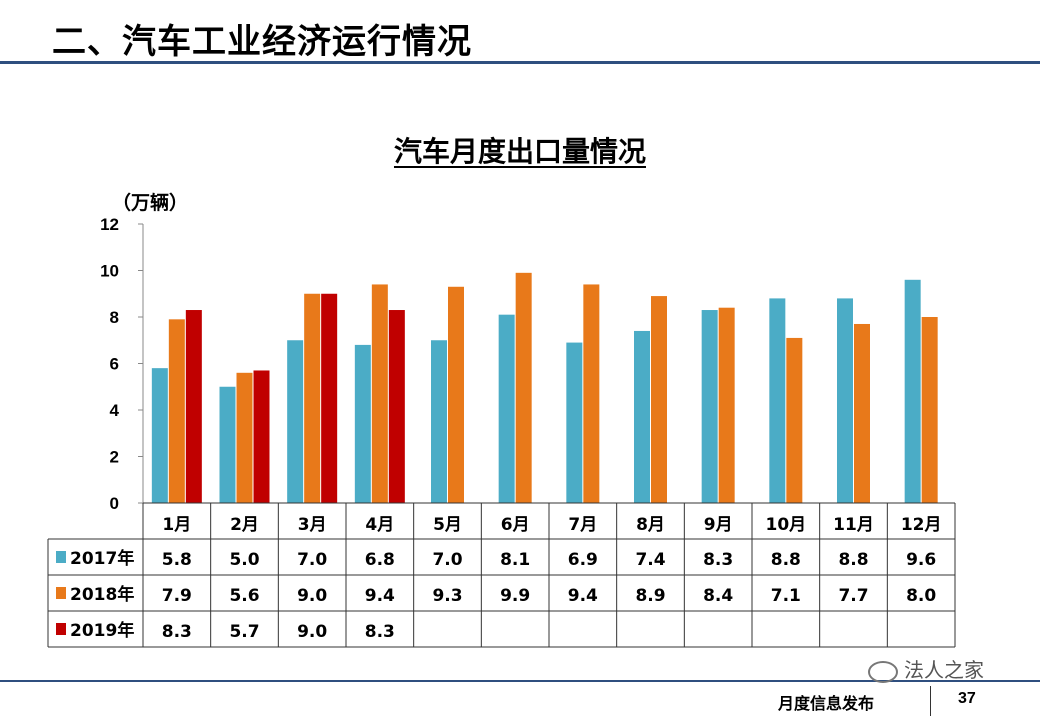  I want to click on data-cell-2019年-3月: 9.0, so click(312, 632).